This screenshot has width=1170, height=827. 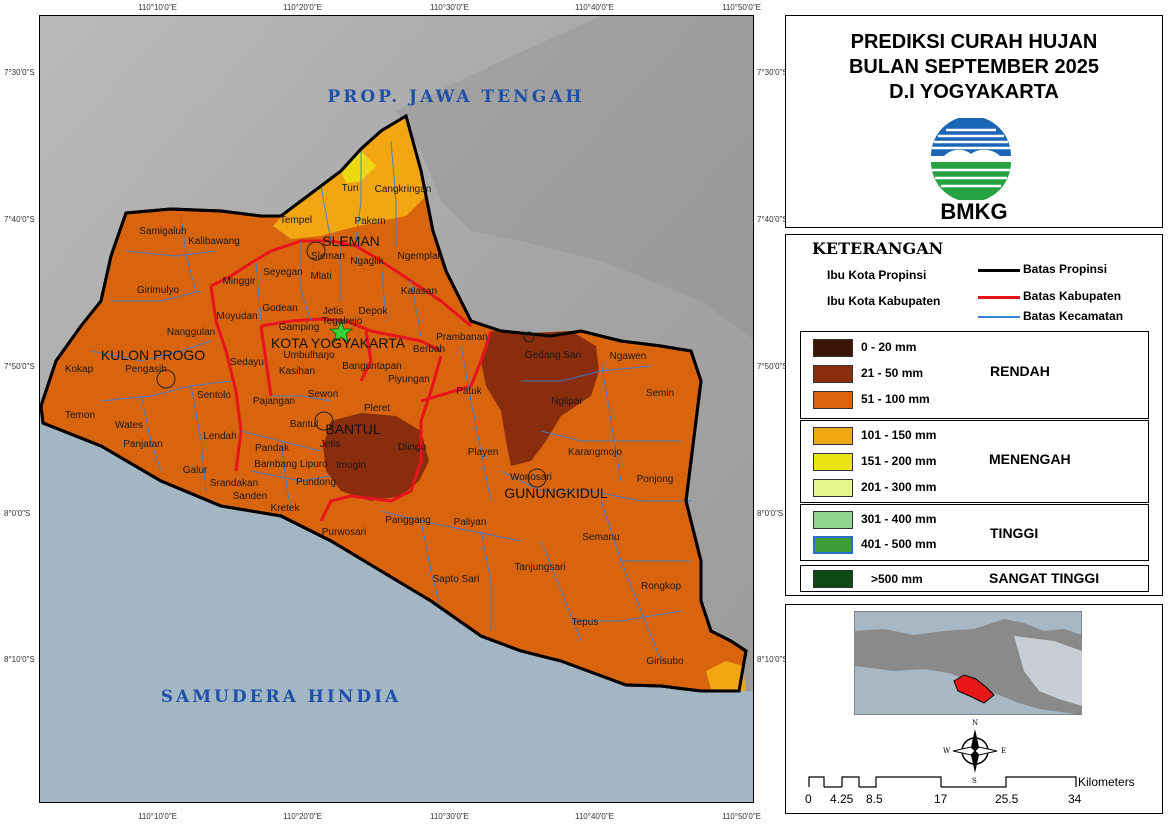 I want to click on legend-heading: KETERANGAN, so click(x=878, y=248).